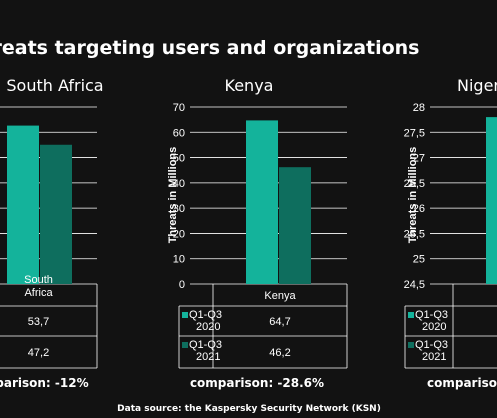  I want to click on chart-title-0: South Africa, so click(54, 85).